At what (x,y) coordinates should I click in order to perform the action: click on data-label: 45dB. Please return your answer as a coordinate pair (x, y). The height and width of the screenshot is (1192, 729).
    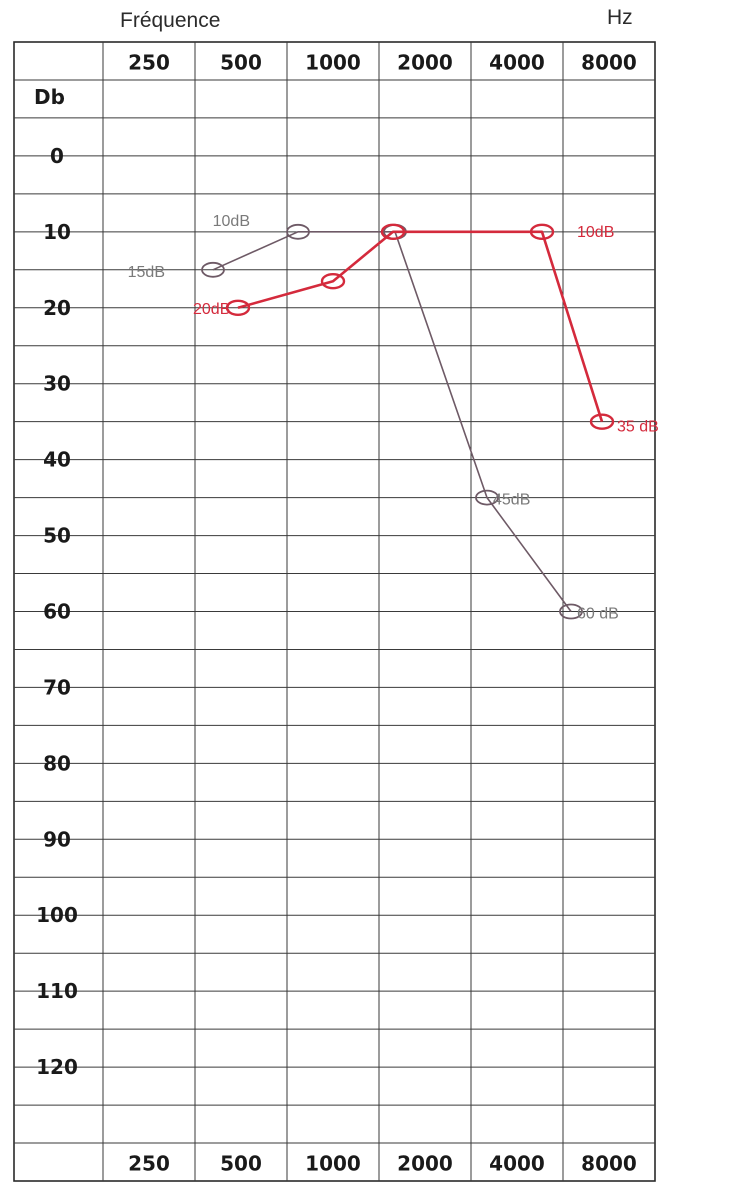
    Looking at the image, I should click on (511, 500).